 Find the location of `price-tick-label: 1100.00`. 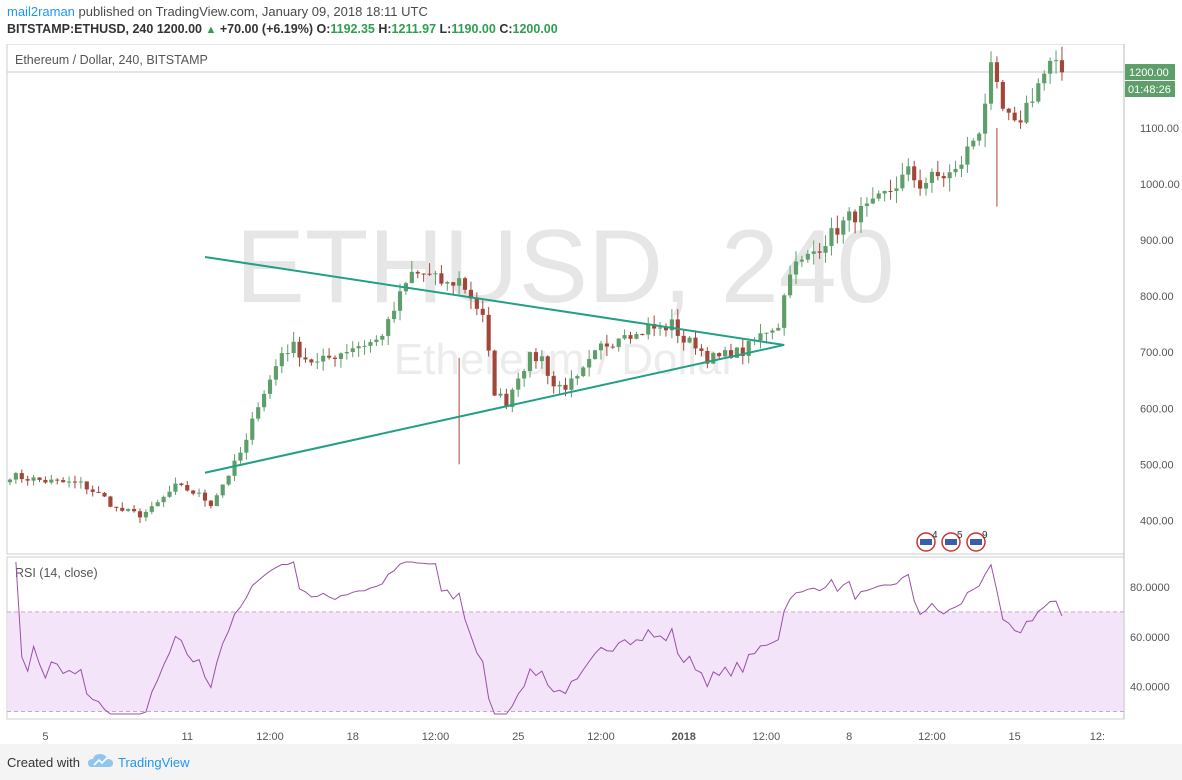

price-tick-label: 1100.00 is located at coordinates (1159, 129).